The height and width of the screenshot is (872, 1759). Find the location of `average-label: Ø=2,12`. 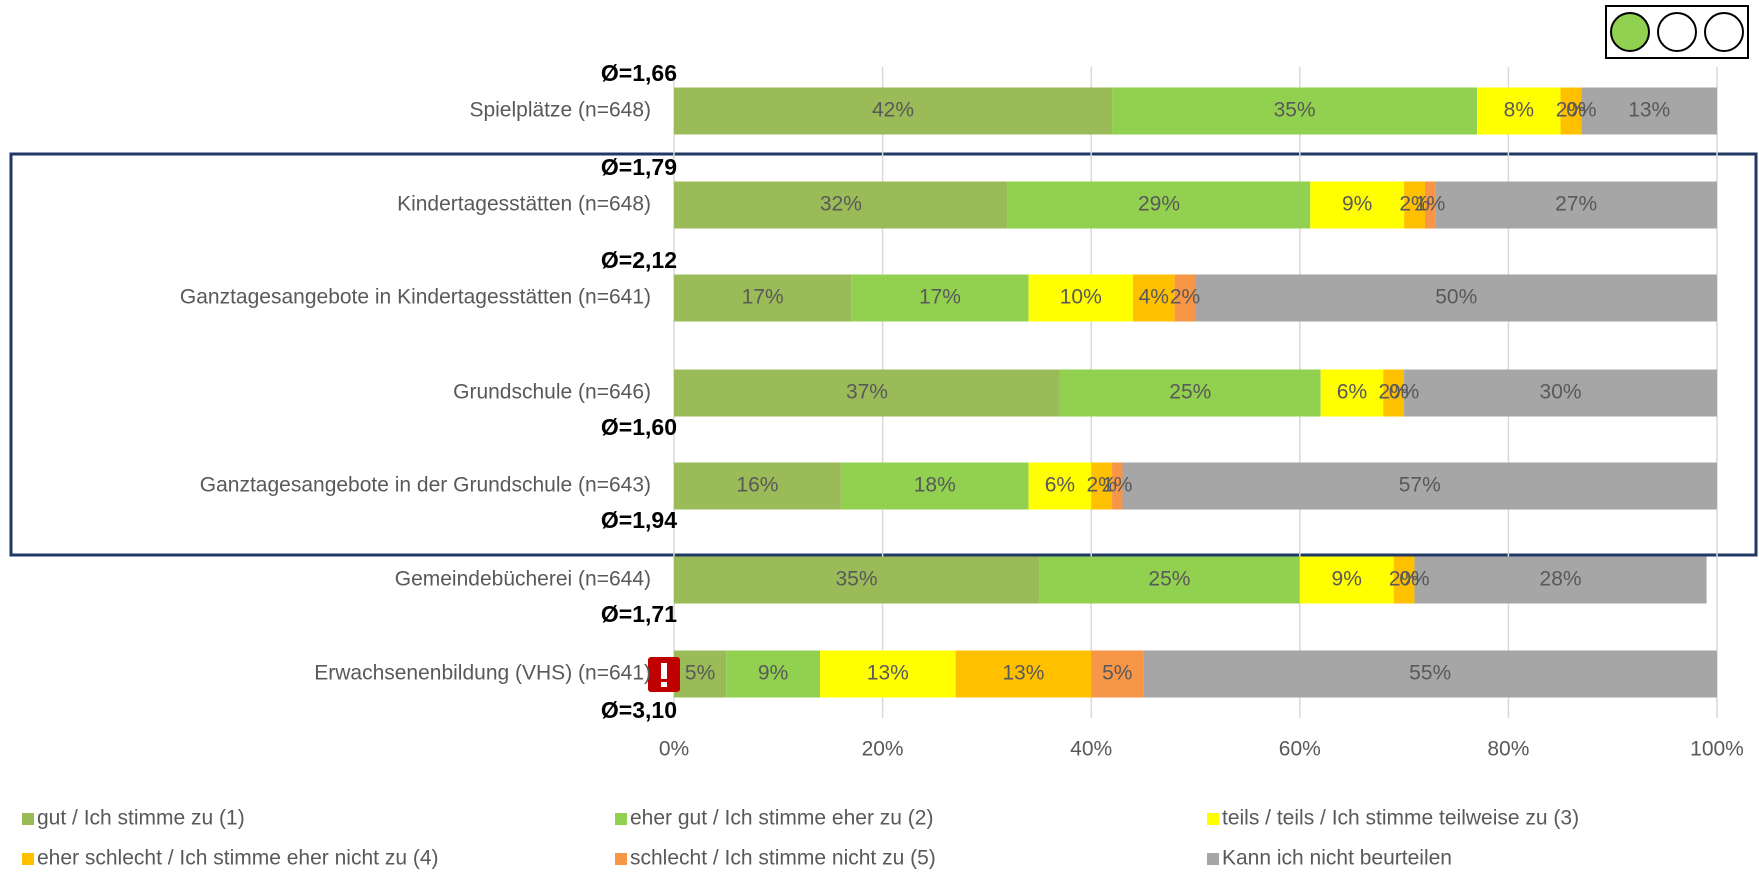

average-label: Ø=2,12 is located at coordinates (639, 260).